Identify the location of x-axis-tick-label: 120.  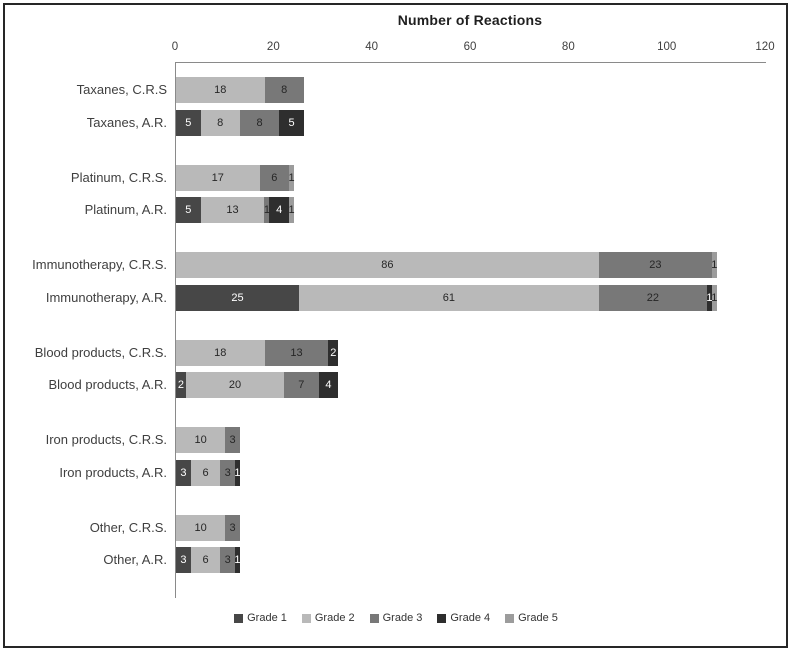
(765, 47).